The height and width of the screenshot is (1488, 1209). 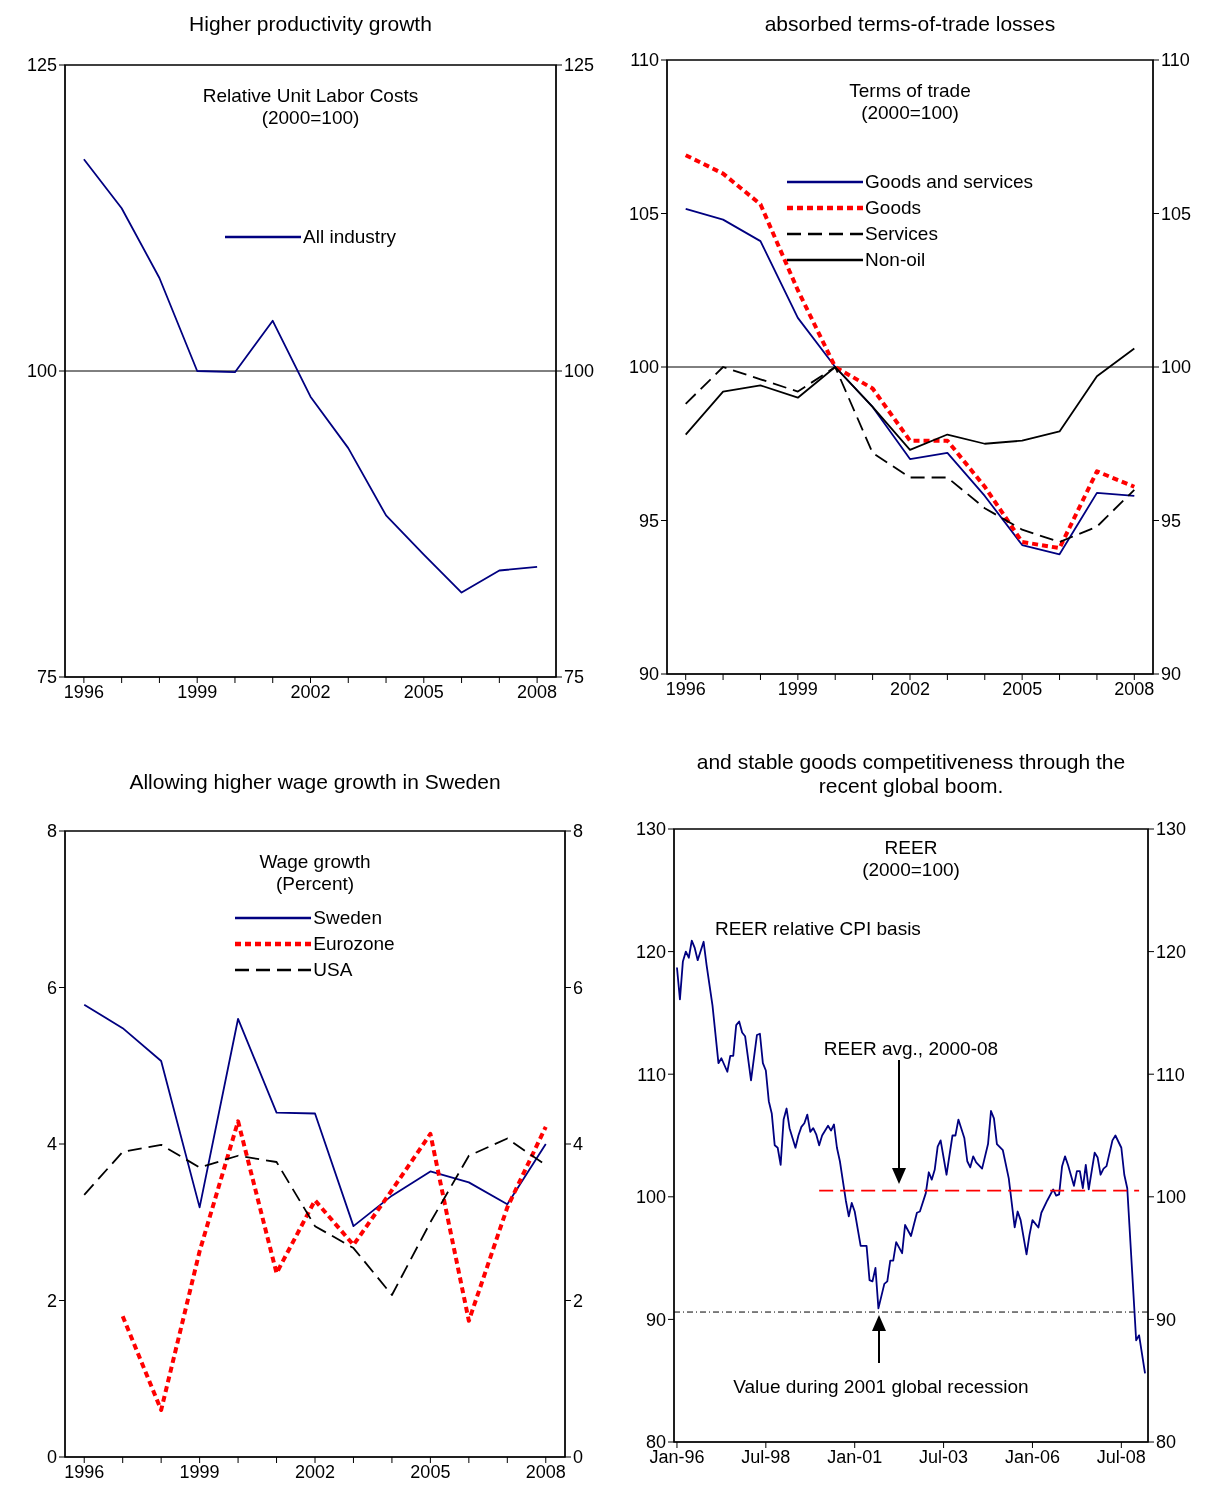 What do you see at coordinates (333, 970) in the screenshot?
I see `legend-label: USA` at bounding box center [333, 970].